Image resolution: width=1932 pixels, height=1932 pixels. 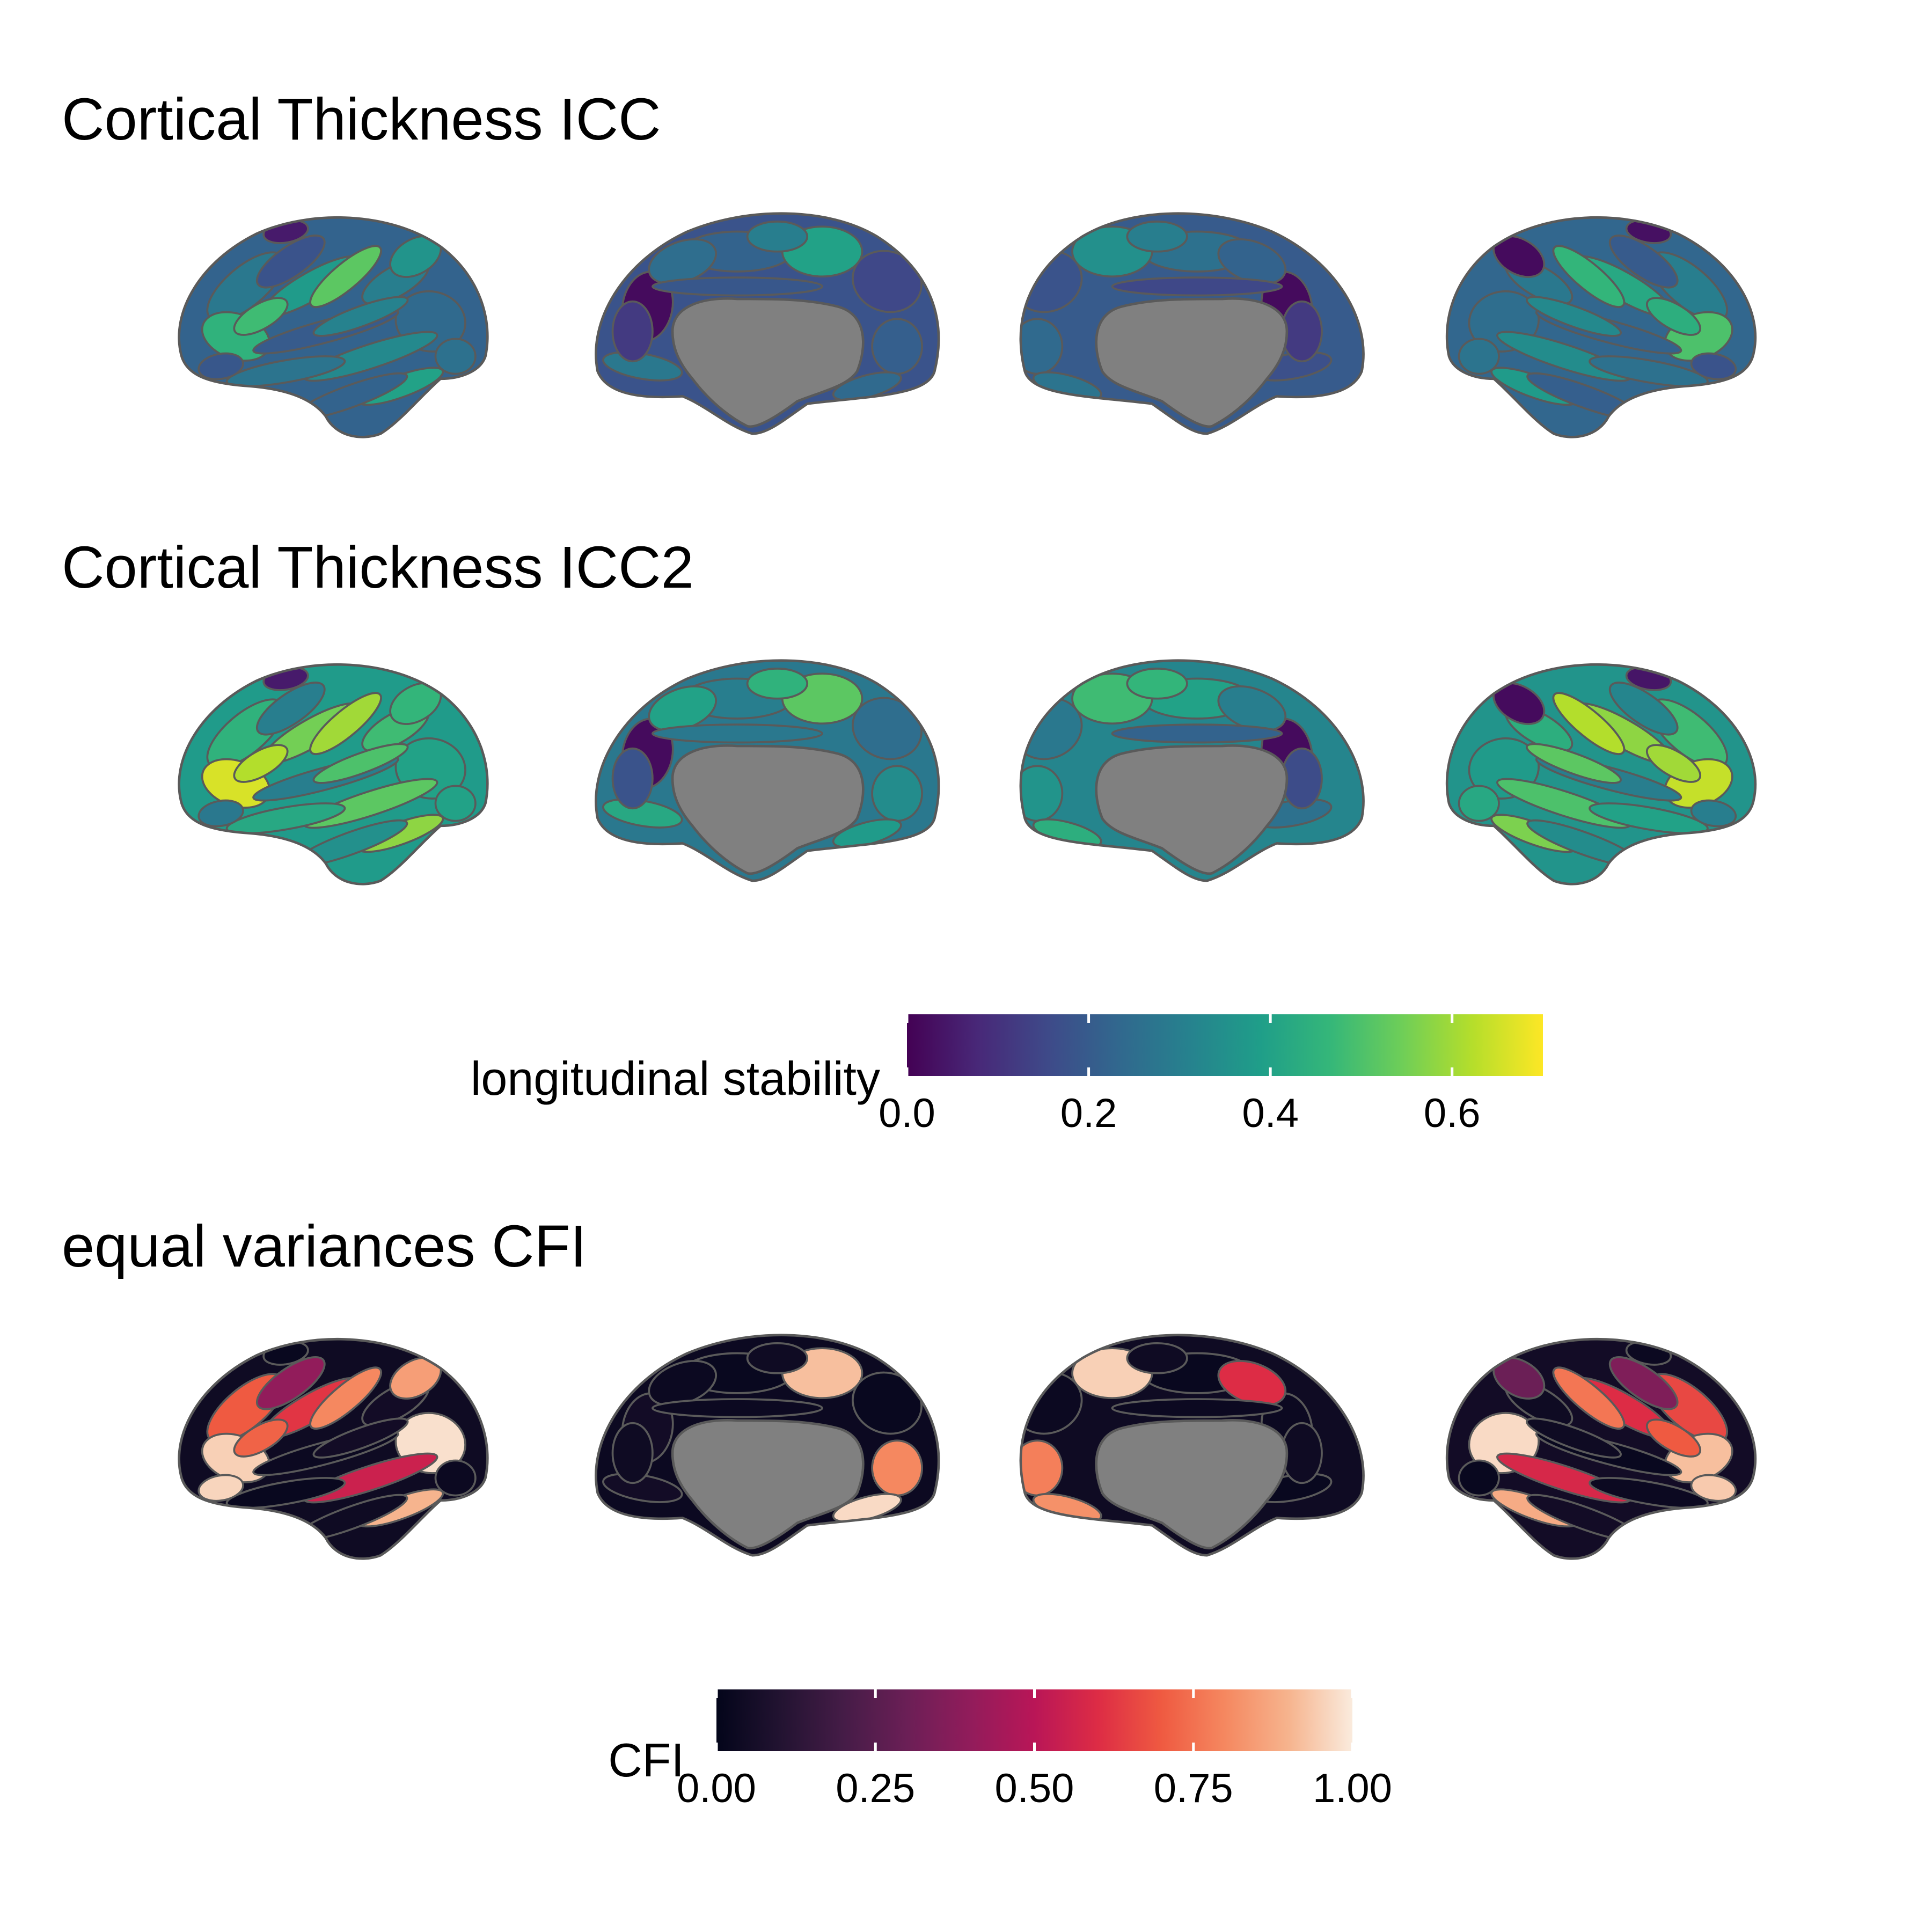 What do you see at coordinates (875, 1788) in the screenshot?
I see `legend-tick-label: 0.25` at bounding box center [875, 1788].